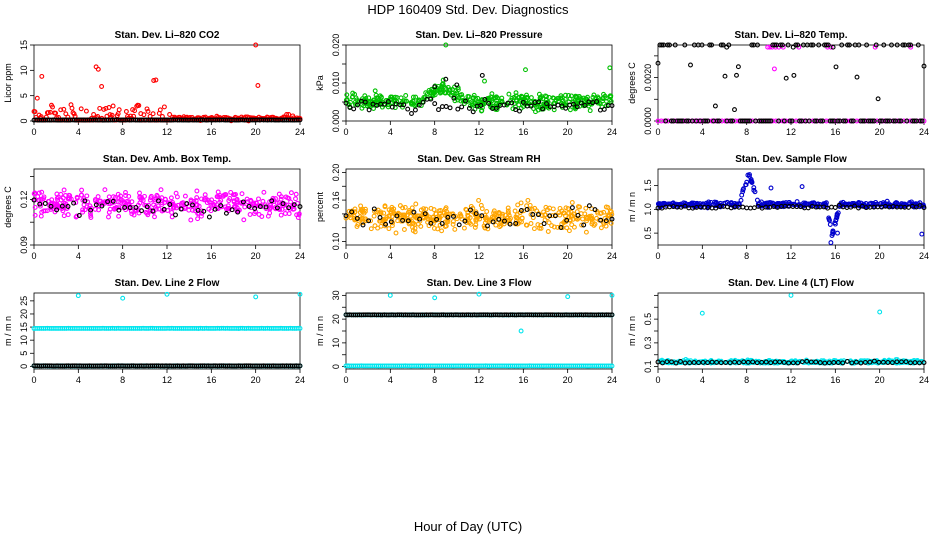 The height and width of the screenshot is (540, 936). What do you see at coordinates (612, 132) in the screenshot?
I see `x-tick-label: 24` at bounding box center [612, 132].